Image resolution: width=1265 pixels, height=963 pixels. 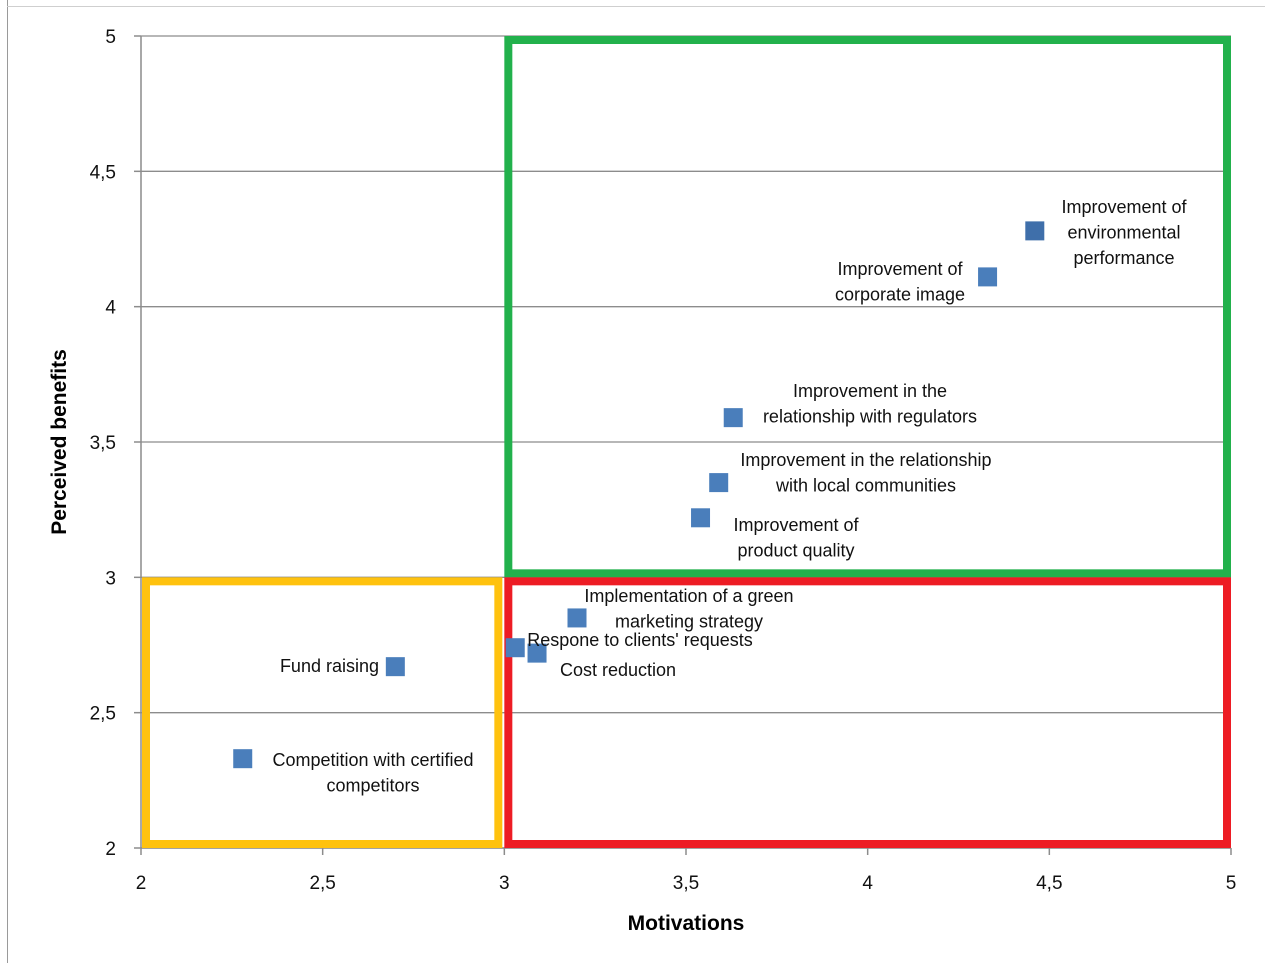 I want to click on point-label-line: product quality, so click(x=795, y=551).